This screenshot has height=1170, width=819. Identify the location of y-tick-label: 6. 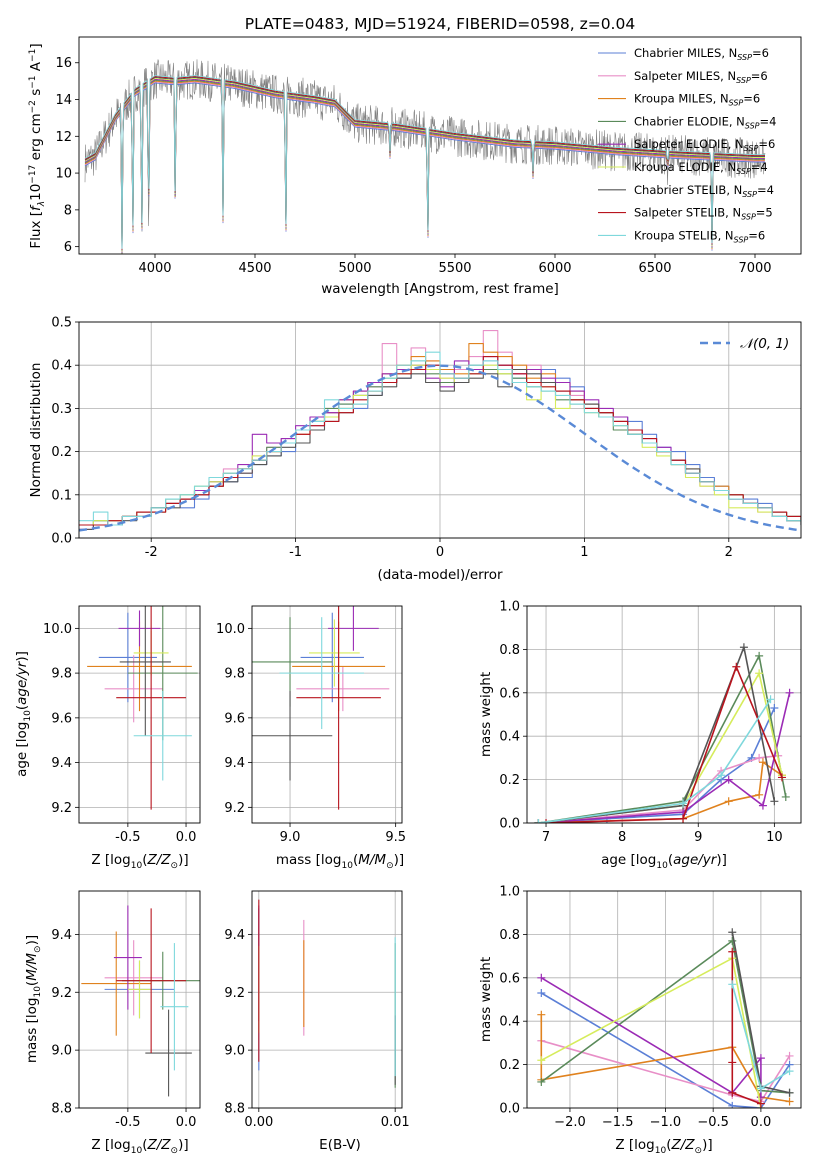
(68, 247).